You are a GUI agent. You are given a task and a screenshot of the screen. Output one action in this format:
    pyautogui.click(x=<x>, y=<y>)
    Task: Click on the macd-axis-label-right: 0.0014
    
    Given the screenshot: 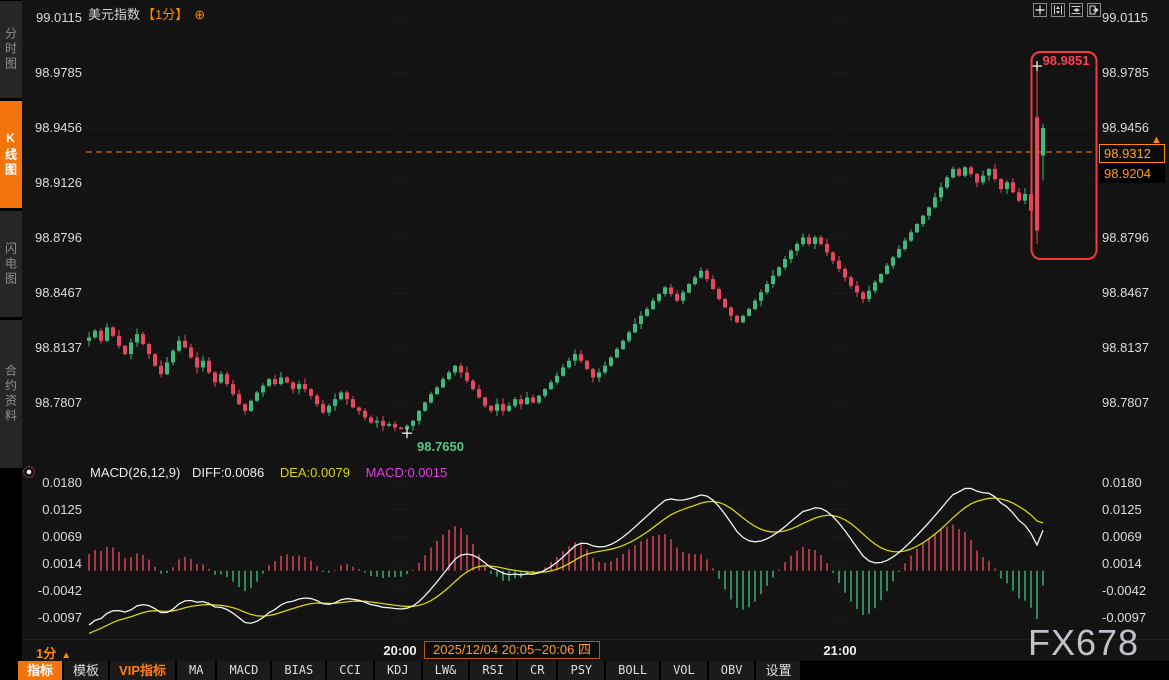 What is the action you would take?
    pyautogui.click(x=1122, y=563)
    